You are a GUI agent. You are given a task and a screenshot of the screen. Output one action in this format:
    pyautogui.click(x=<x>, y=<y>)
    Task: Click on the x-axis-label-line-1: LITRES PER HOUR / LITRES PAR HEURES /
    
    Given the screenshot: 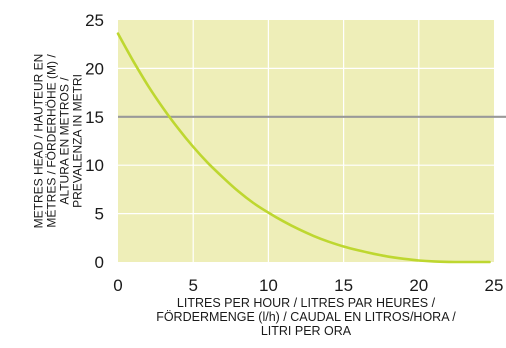 What is the action you would take?
    pyautogui.click(x=306, y=303)
    